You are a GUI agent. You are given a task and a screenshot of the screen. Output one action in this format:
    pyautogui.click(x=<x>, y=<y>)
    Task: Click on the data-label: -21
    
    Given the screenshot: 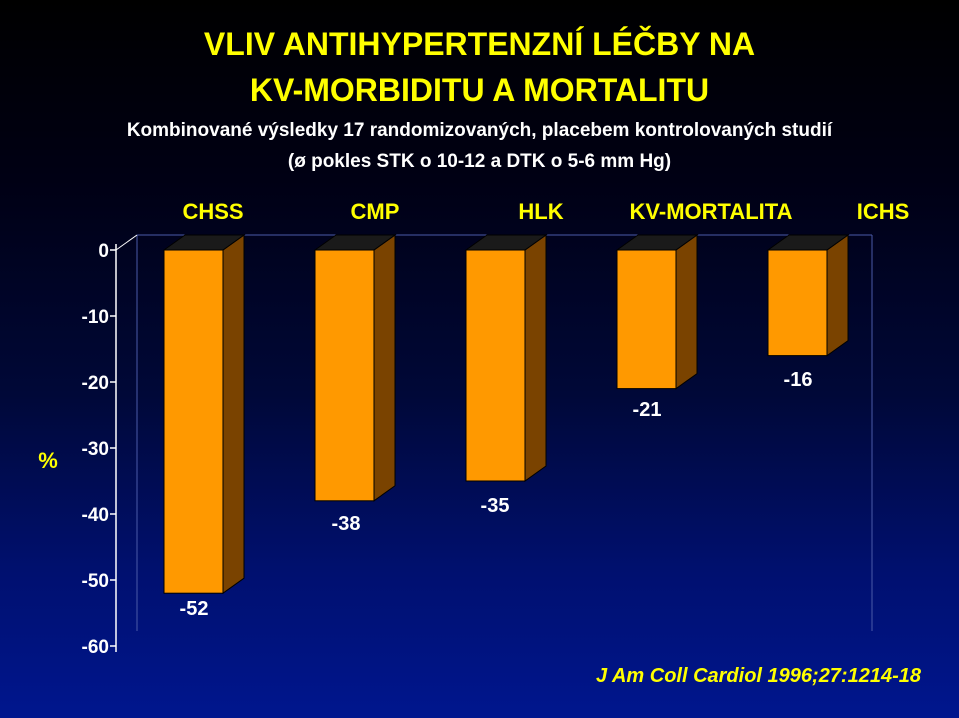 What is the action you would take?
    pyautogui.click(x=647, y=410)
    